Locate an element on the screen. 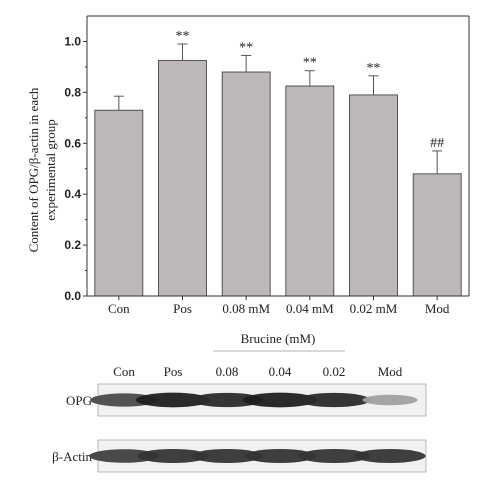  x-tick-label: 0.02 mM is located at coordinates (374, 308).